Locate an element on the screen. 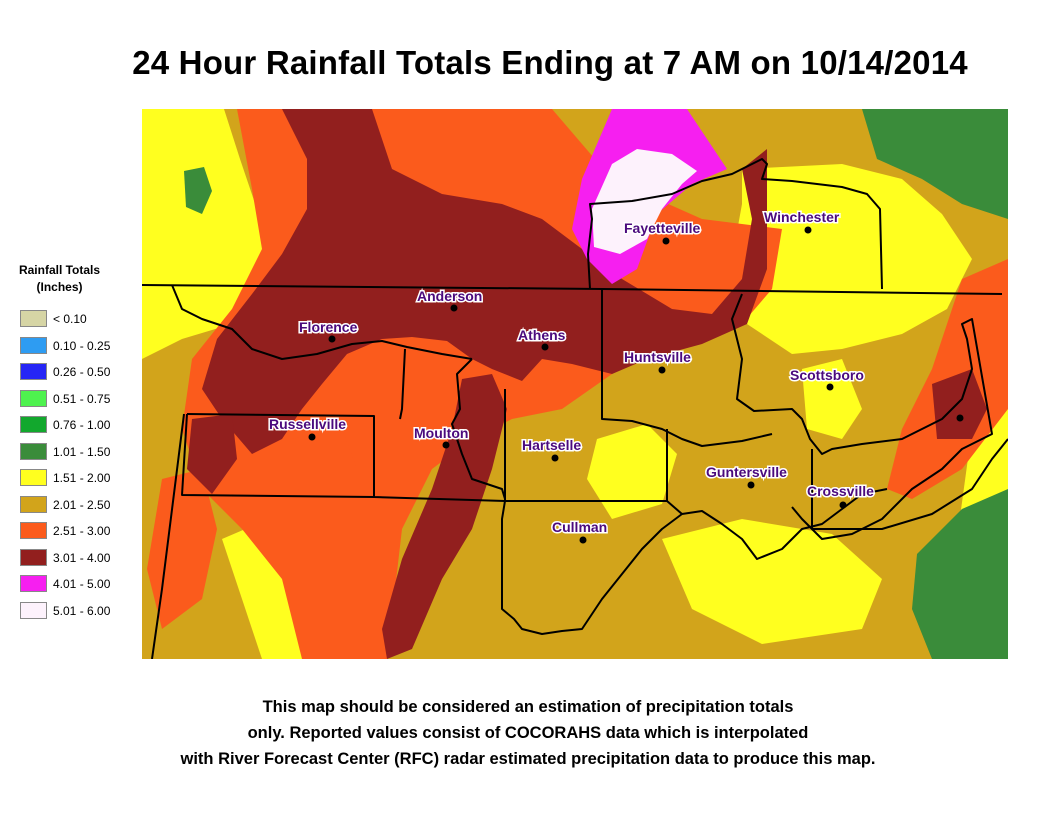  madison-county-line is located at coordinates (687, 368).